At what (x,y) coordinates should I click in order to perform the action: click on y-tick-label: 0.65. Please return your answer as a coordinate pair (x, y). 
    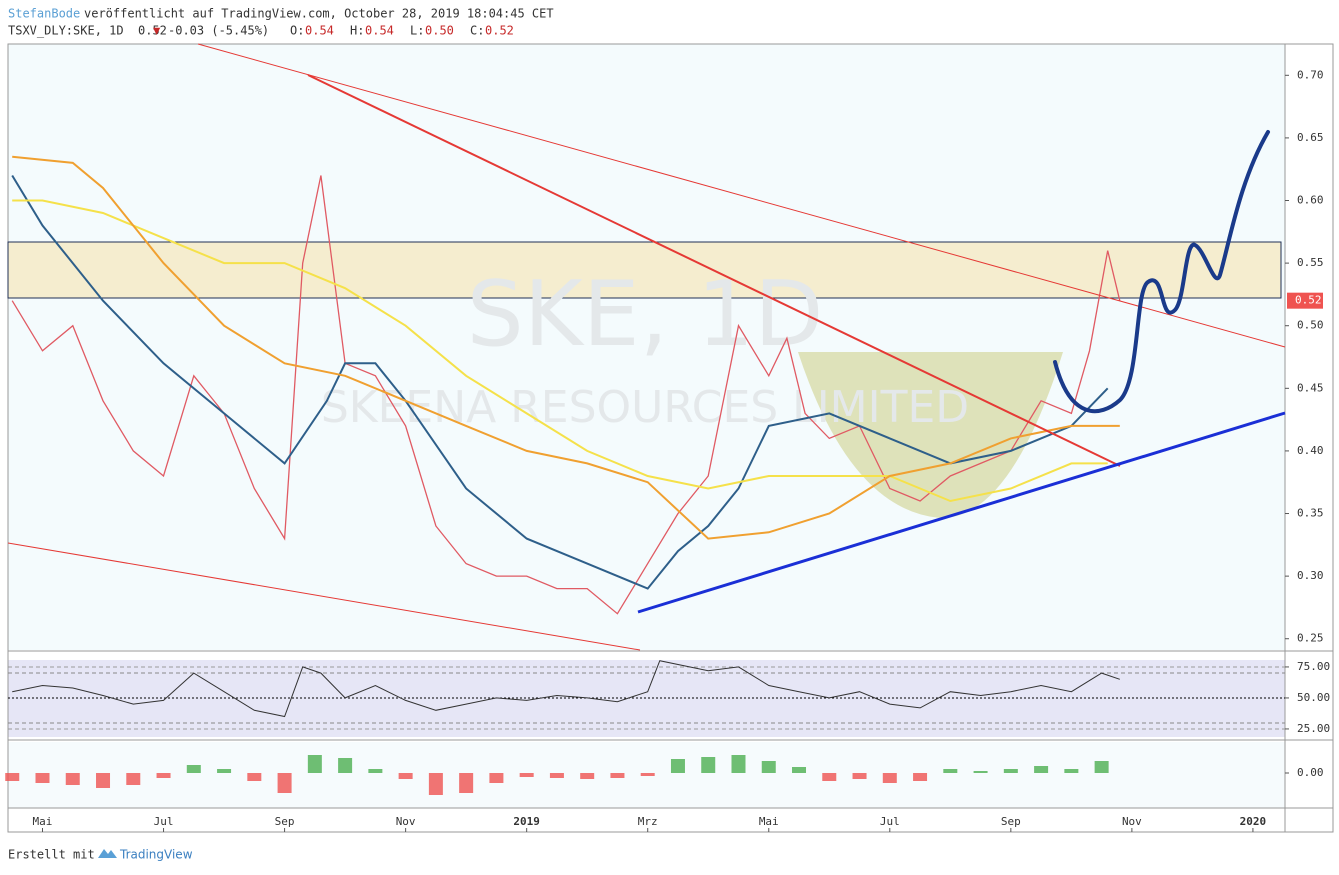
    Looking at the image, I should click on (1310, 137).